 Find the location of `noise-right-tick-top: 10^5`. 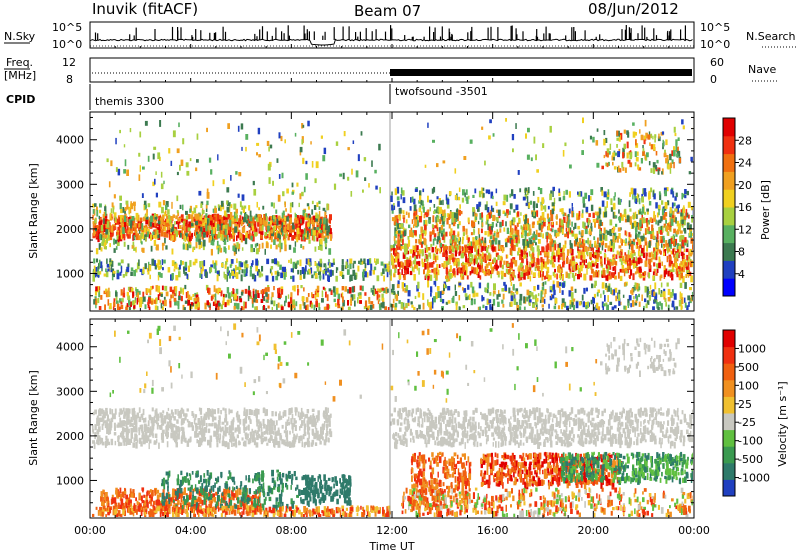

noise-right-tick-top: 10^5 is located at coordinates (715, 27).